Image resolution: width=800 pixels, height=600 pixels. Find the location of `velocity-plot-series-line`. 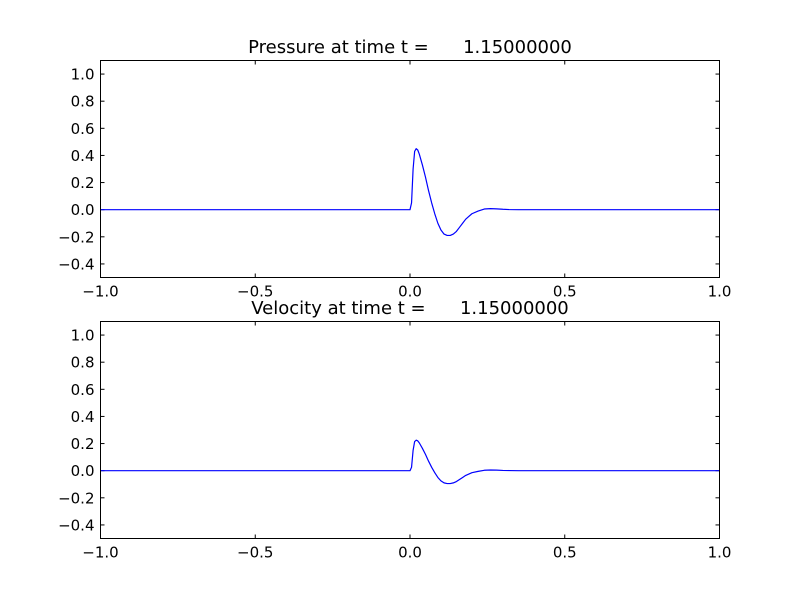

velocity-plot-series-line is located at coordinates (410, 462).